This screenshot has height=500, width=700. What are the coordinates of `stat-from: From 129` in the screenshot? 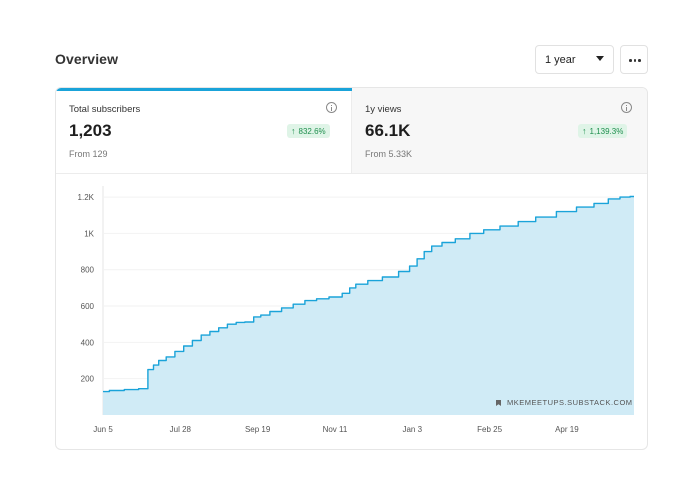 It's located at (88, 154).